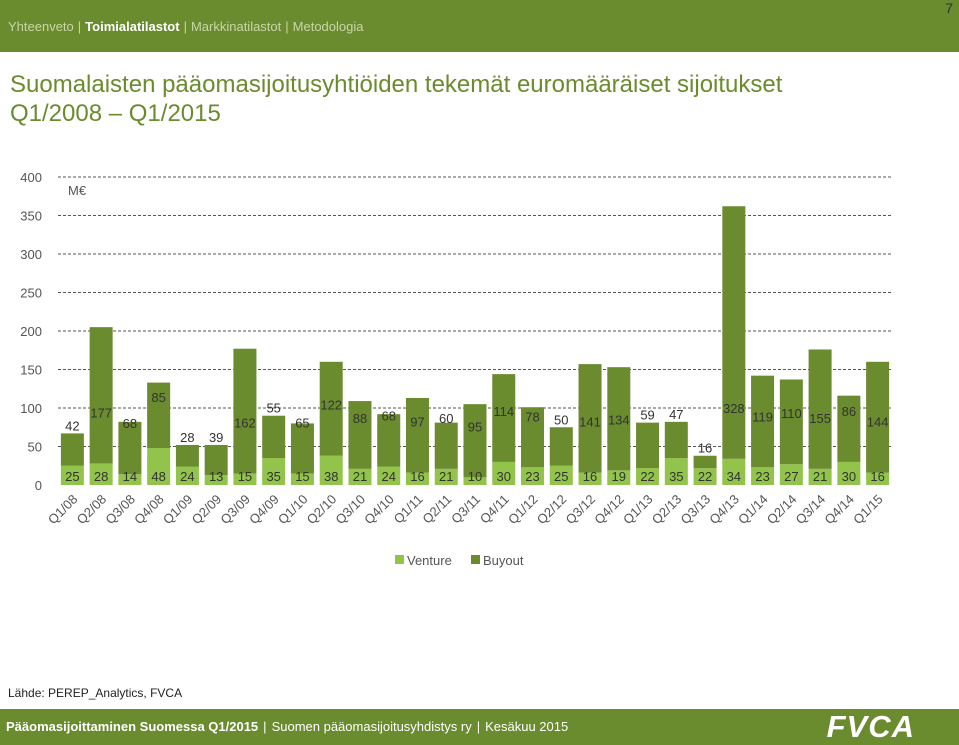  What do you see at coordinates (503, 411) in the screenshot?
I see `data-label-buyout: 114` at bounding box center [503, 411].